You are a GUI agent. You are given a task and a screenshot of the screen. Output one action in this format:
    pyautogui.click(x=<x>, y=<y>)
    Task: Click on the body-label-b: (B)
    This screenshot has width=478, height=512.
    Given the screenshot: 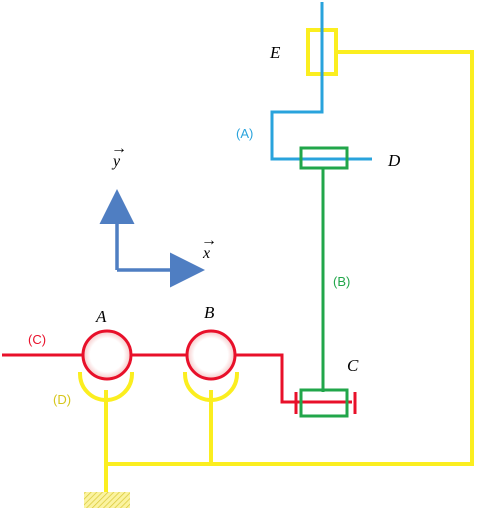 What is the action you would take?
    pyautogui.click(x=341, y=281)
    